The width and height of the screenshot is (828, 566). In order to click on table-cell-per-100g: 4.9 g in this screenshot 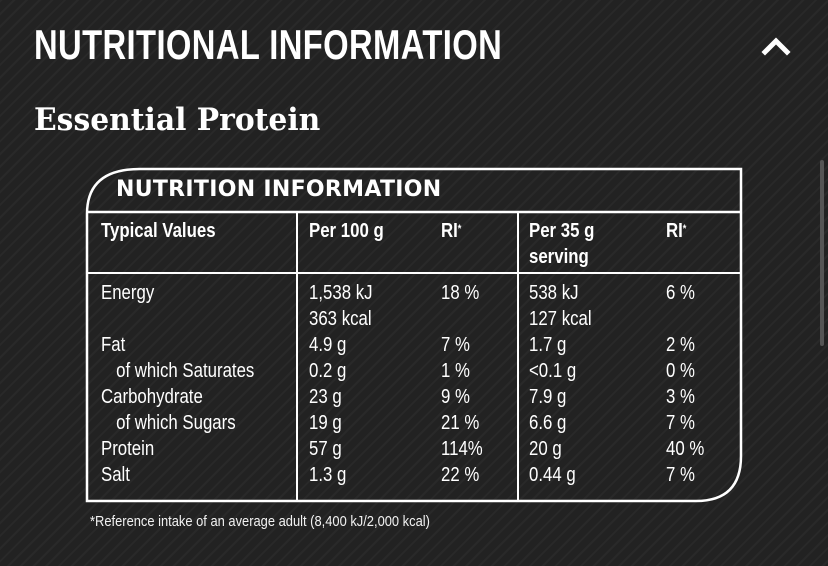, I will do `click(328, 345)`.